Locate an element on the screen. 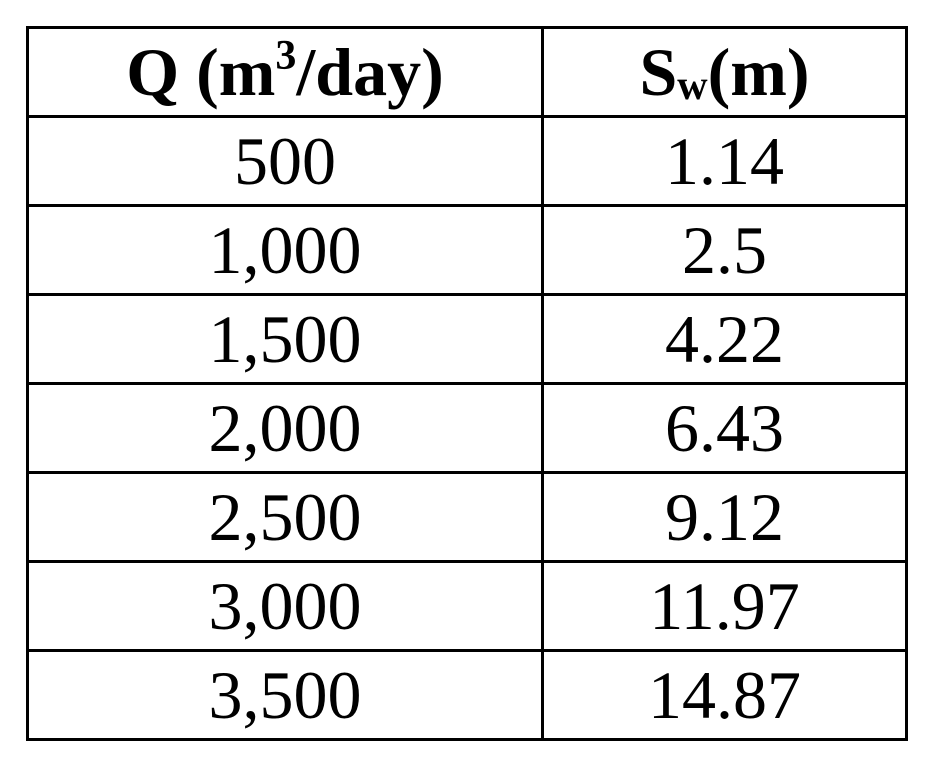 This screenshot has width=934, height=773. header-drawdown-base: S is located at coordinates (658, 72).